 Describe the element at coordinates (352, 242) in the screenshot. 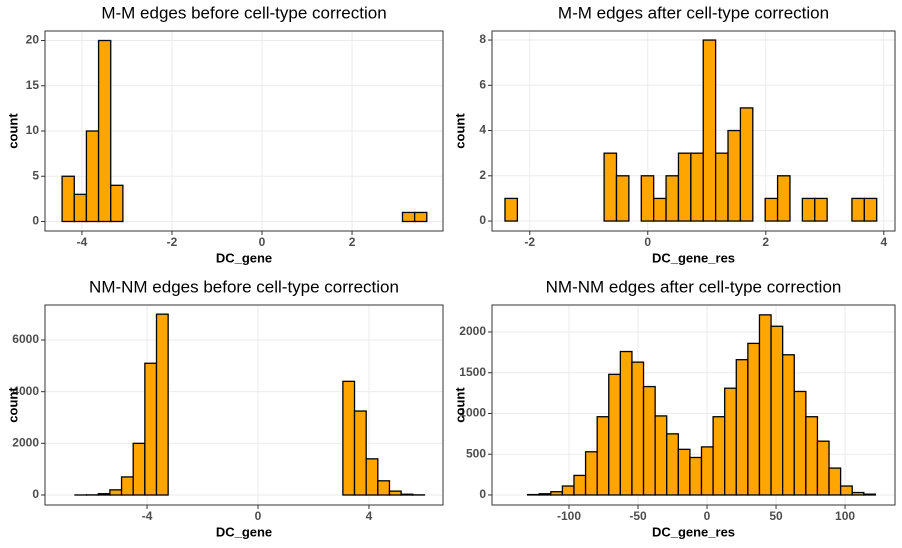

I see `x-tick-label: 2` at that location.